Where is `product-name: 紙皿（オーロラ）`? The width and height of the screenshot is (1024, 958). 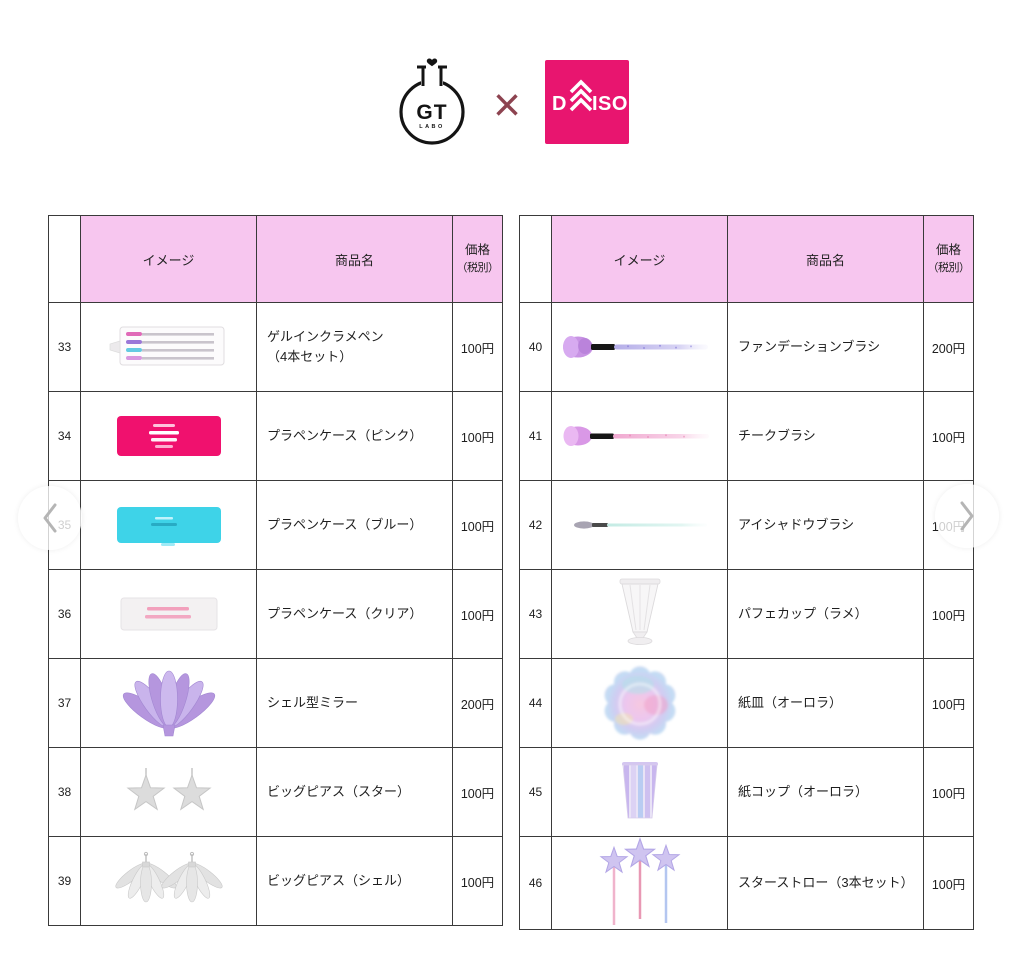
product-name: 紙皿（オーロラ） is located at coordinates (790, 702).